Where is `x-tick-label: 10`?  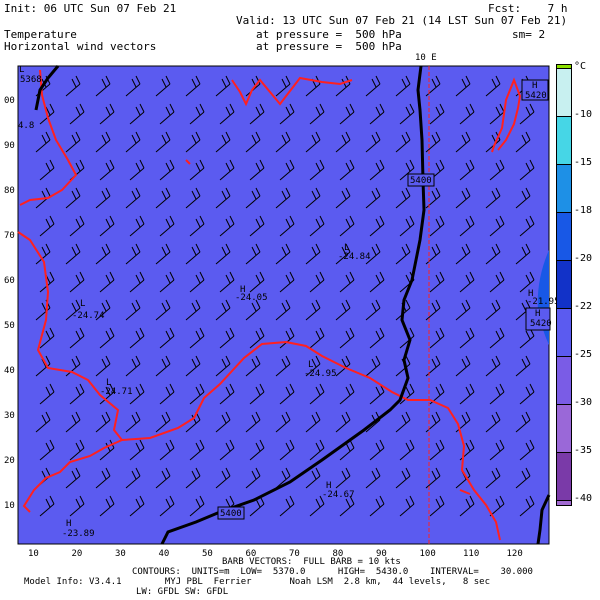 x-tick-label: 10 is located at coordinates (33, 554).